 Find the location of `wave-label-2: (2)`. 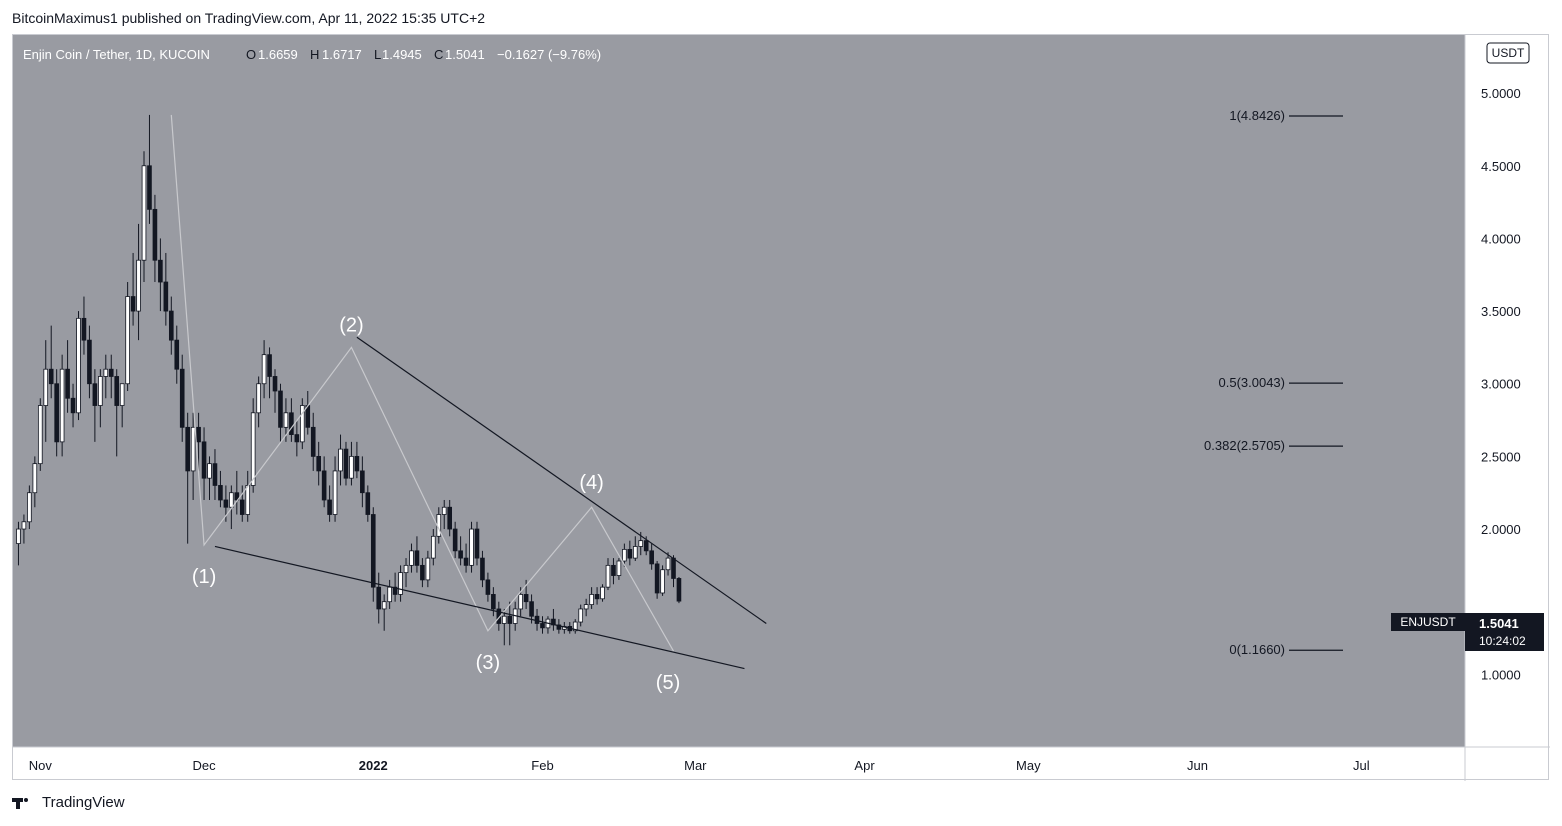

wave-label-2: (2) is located at coordinates (351, 325).